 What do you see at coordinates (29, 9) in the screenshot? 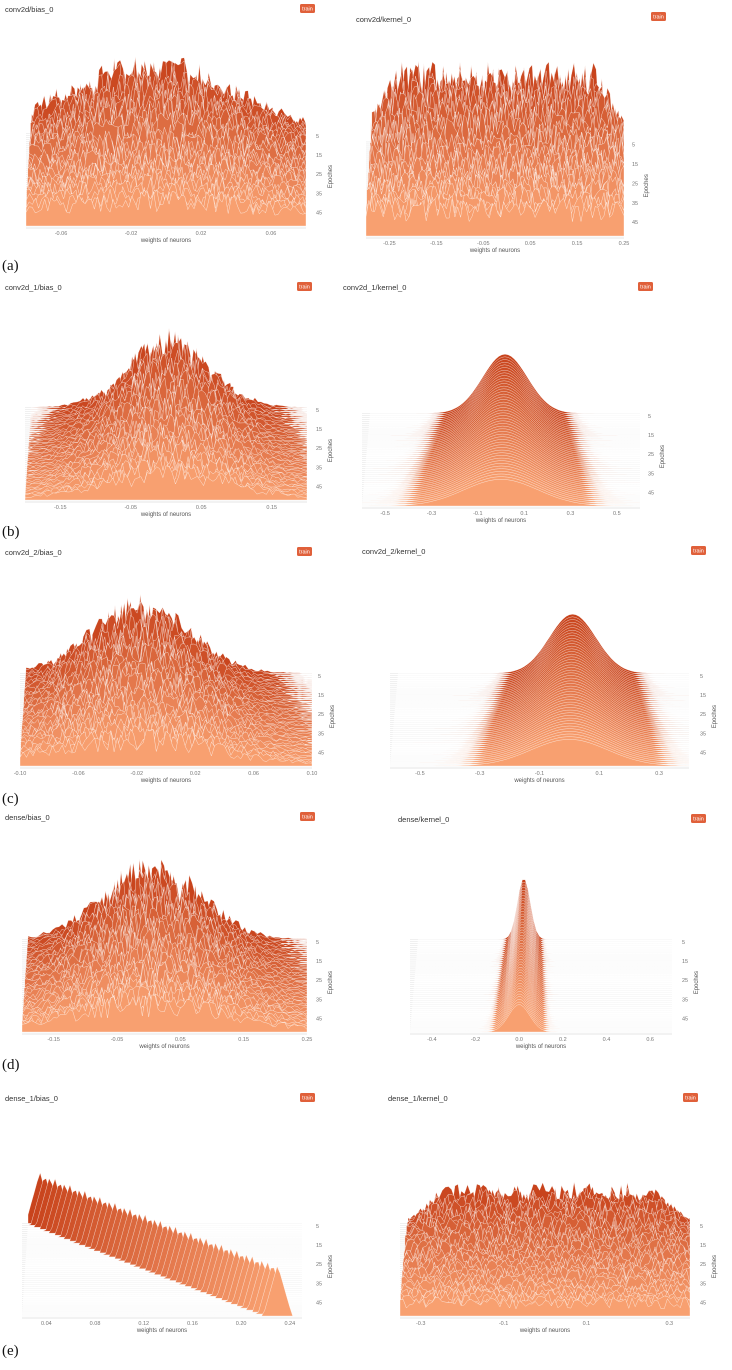
I see `chart-title: conv2d/bias_0` at bounding box center [29, 9].